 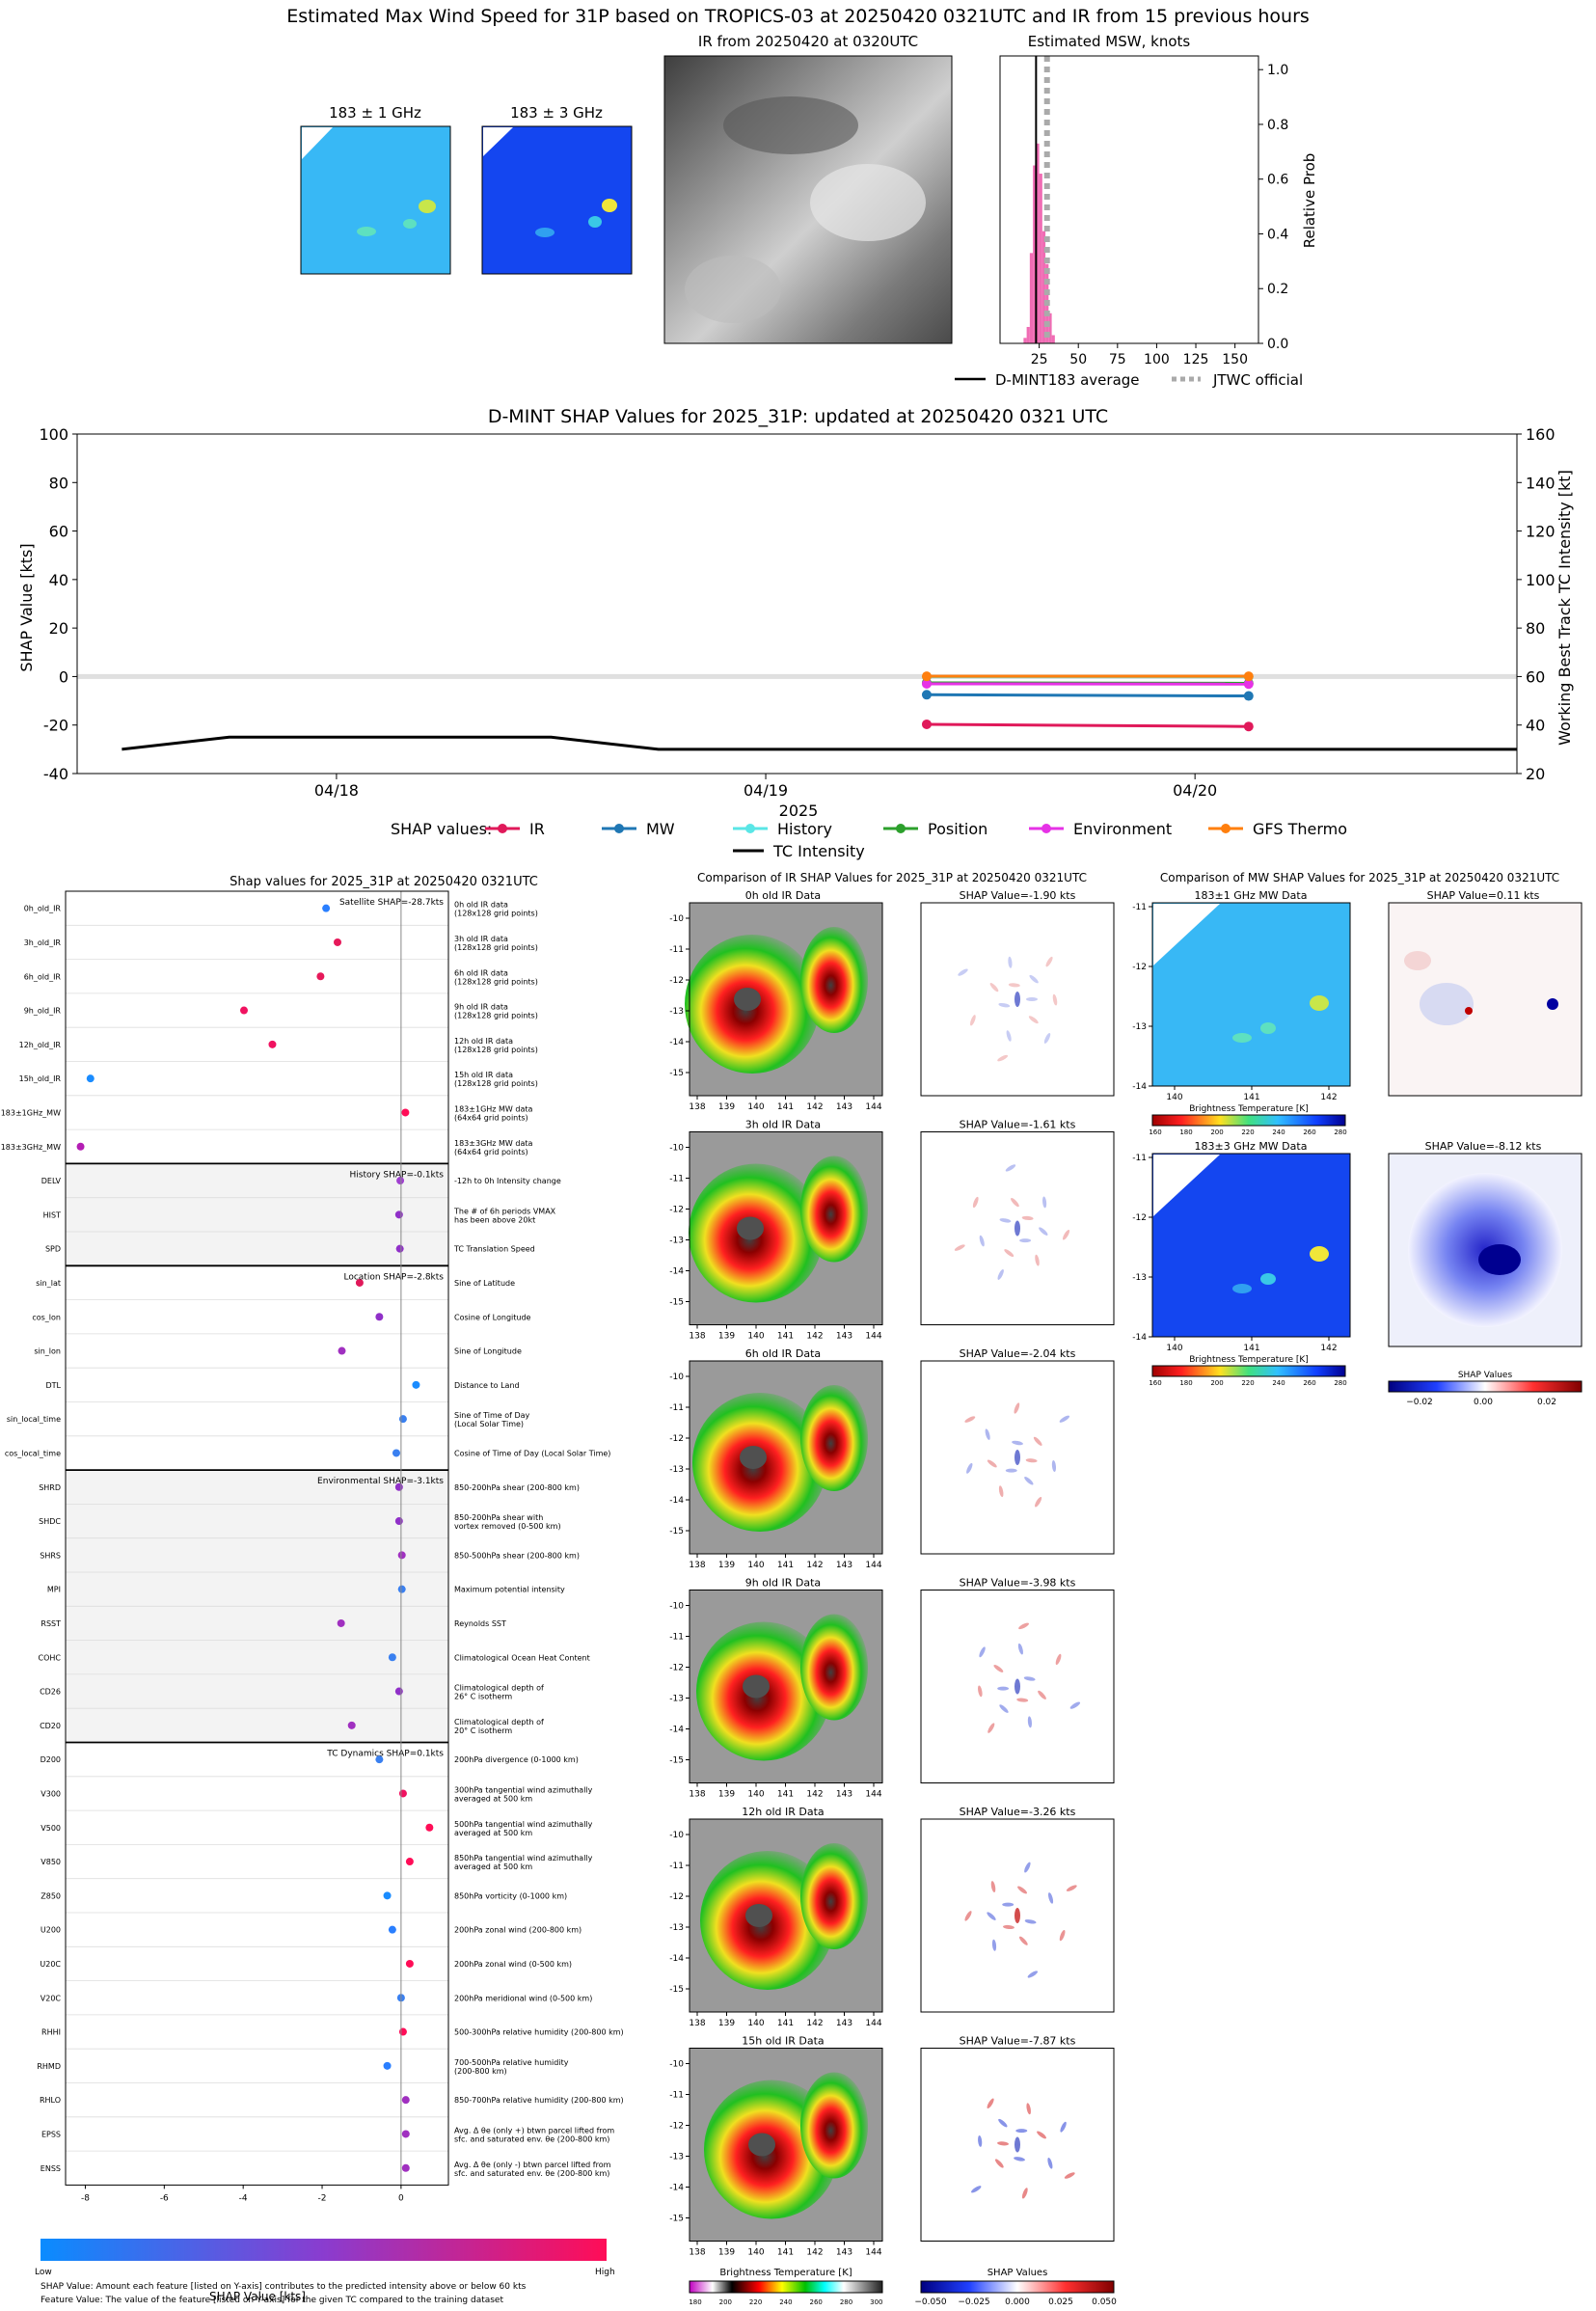 I want to click on bee-point-rhhi, so click(x=403, y=2032).